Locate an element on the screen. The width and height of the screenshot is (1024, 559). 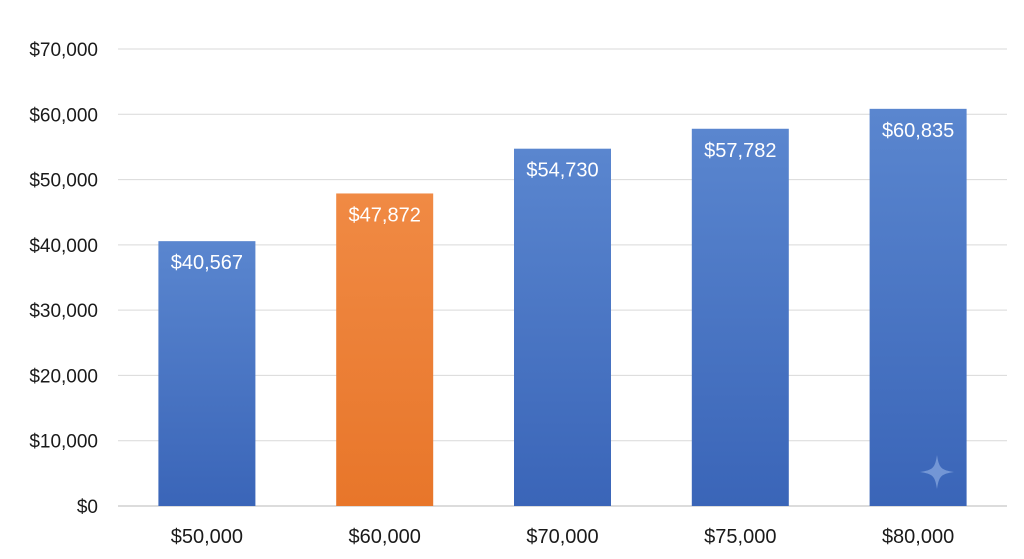
x-axis-ticks: $50,000 $60,000 $70,000 $75,000 $80,000 is located at coordinates (562, 537).